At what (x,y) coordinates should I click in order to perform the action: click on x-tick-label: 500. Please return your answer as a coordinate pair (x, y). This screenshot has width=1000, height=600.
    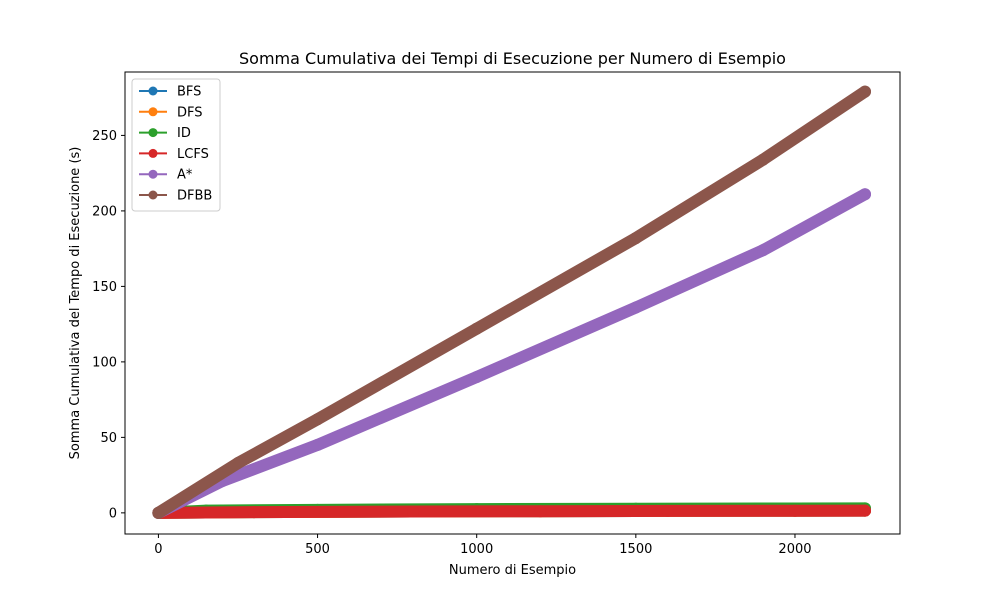
    Looking at the image, I should click on (317, 549).